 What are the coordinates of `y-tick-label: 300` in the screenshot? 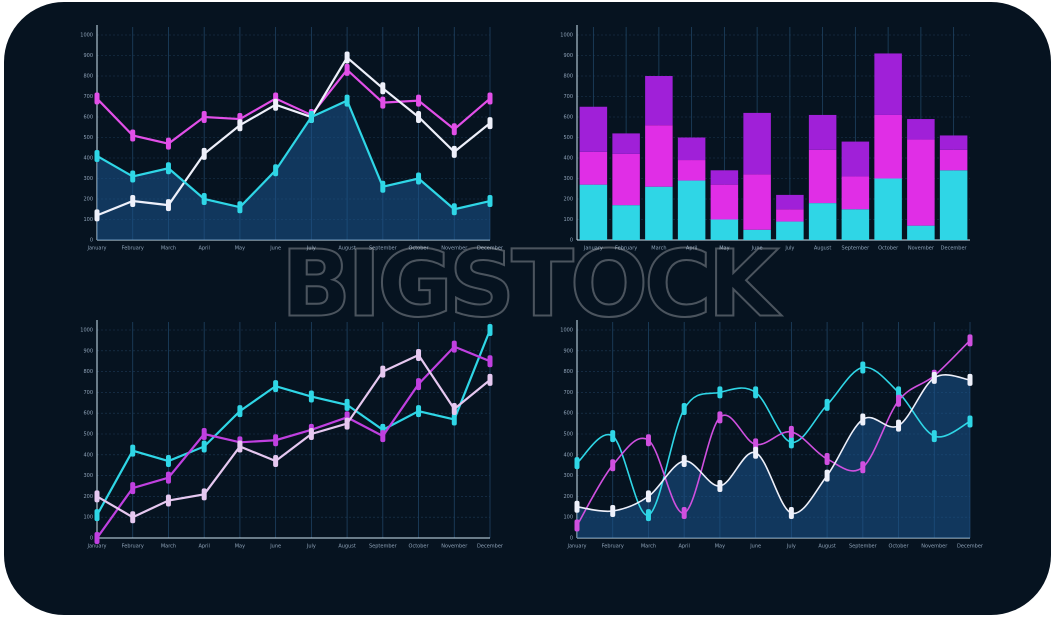 It's located at (88, 476).